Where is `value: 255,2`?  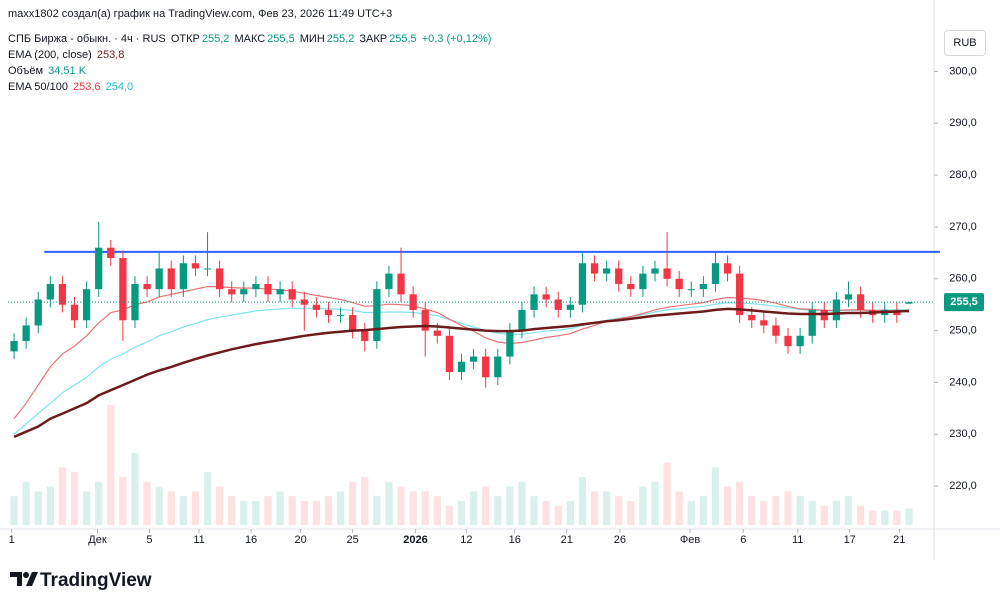
value: 255,2 is located at coordinates (215, 39).